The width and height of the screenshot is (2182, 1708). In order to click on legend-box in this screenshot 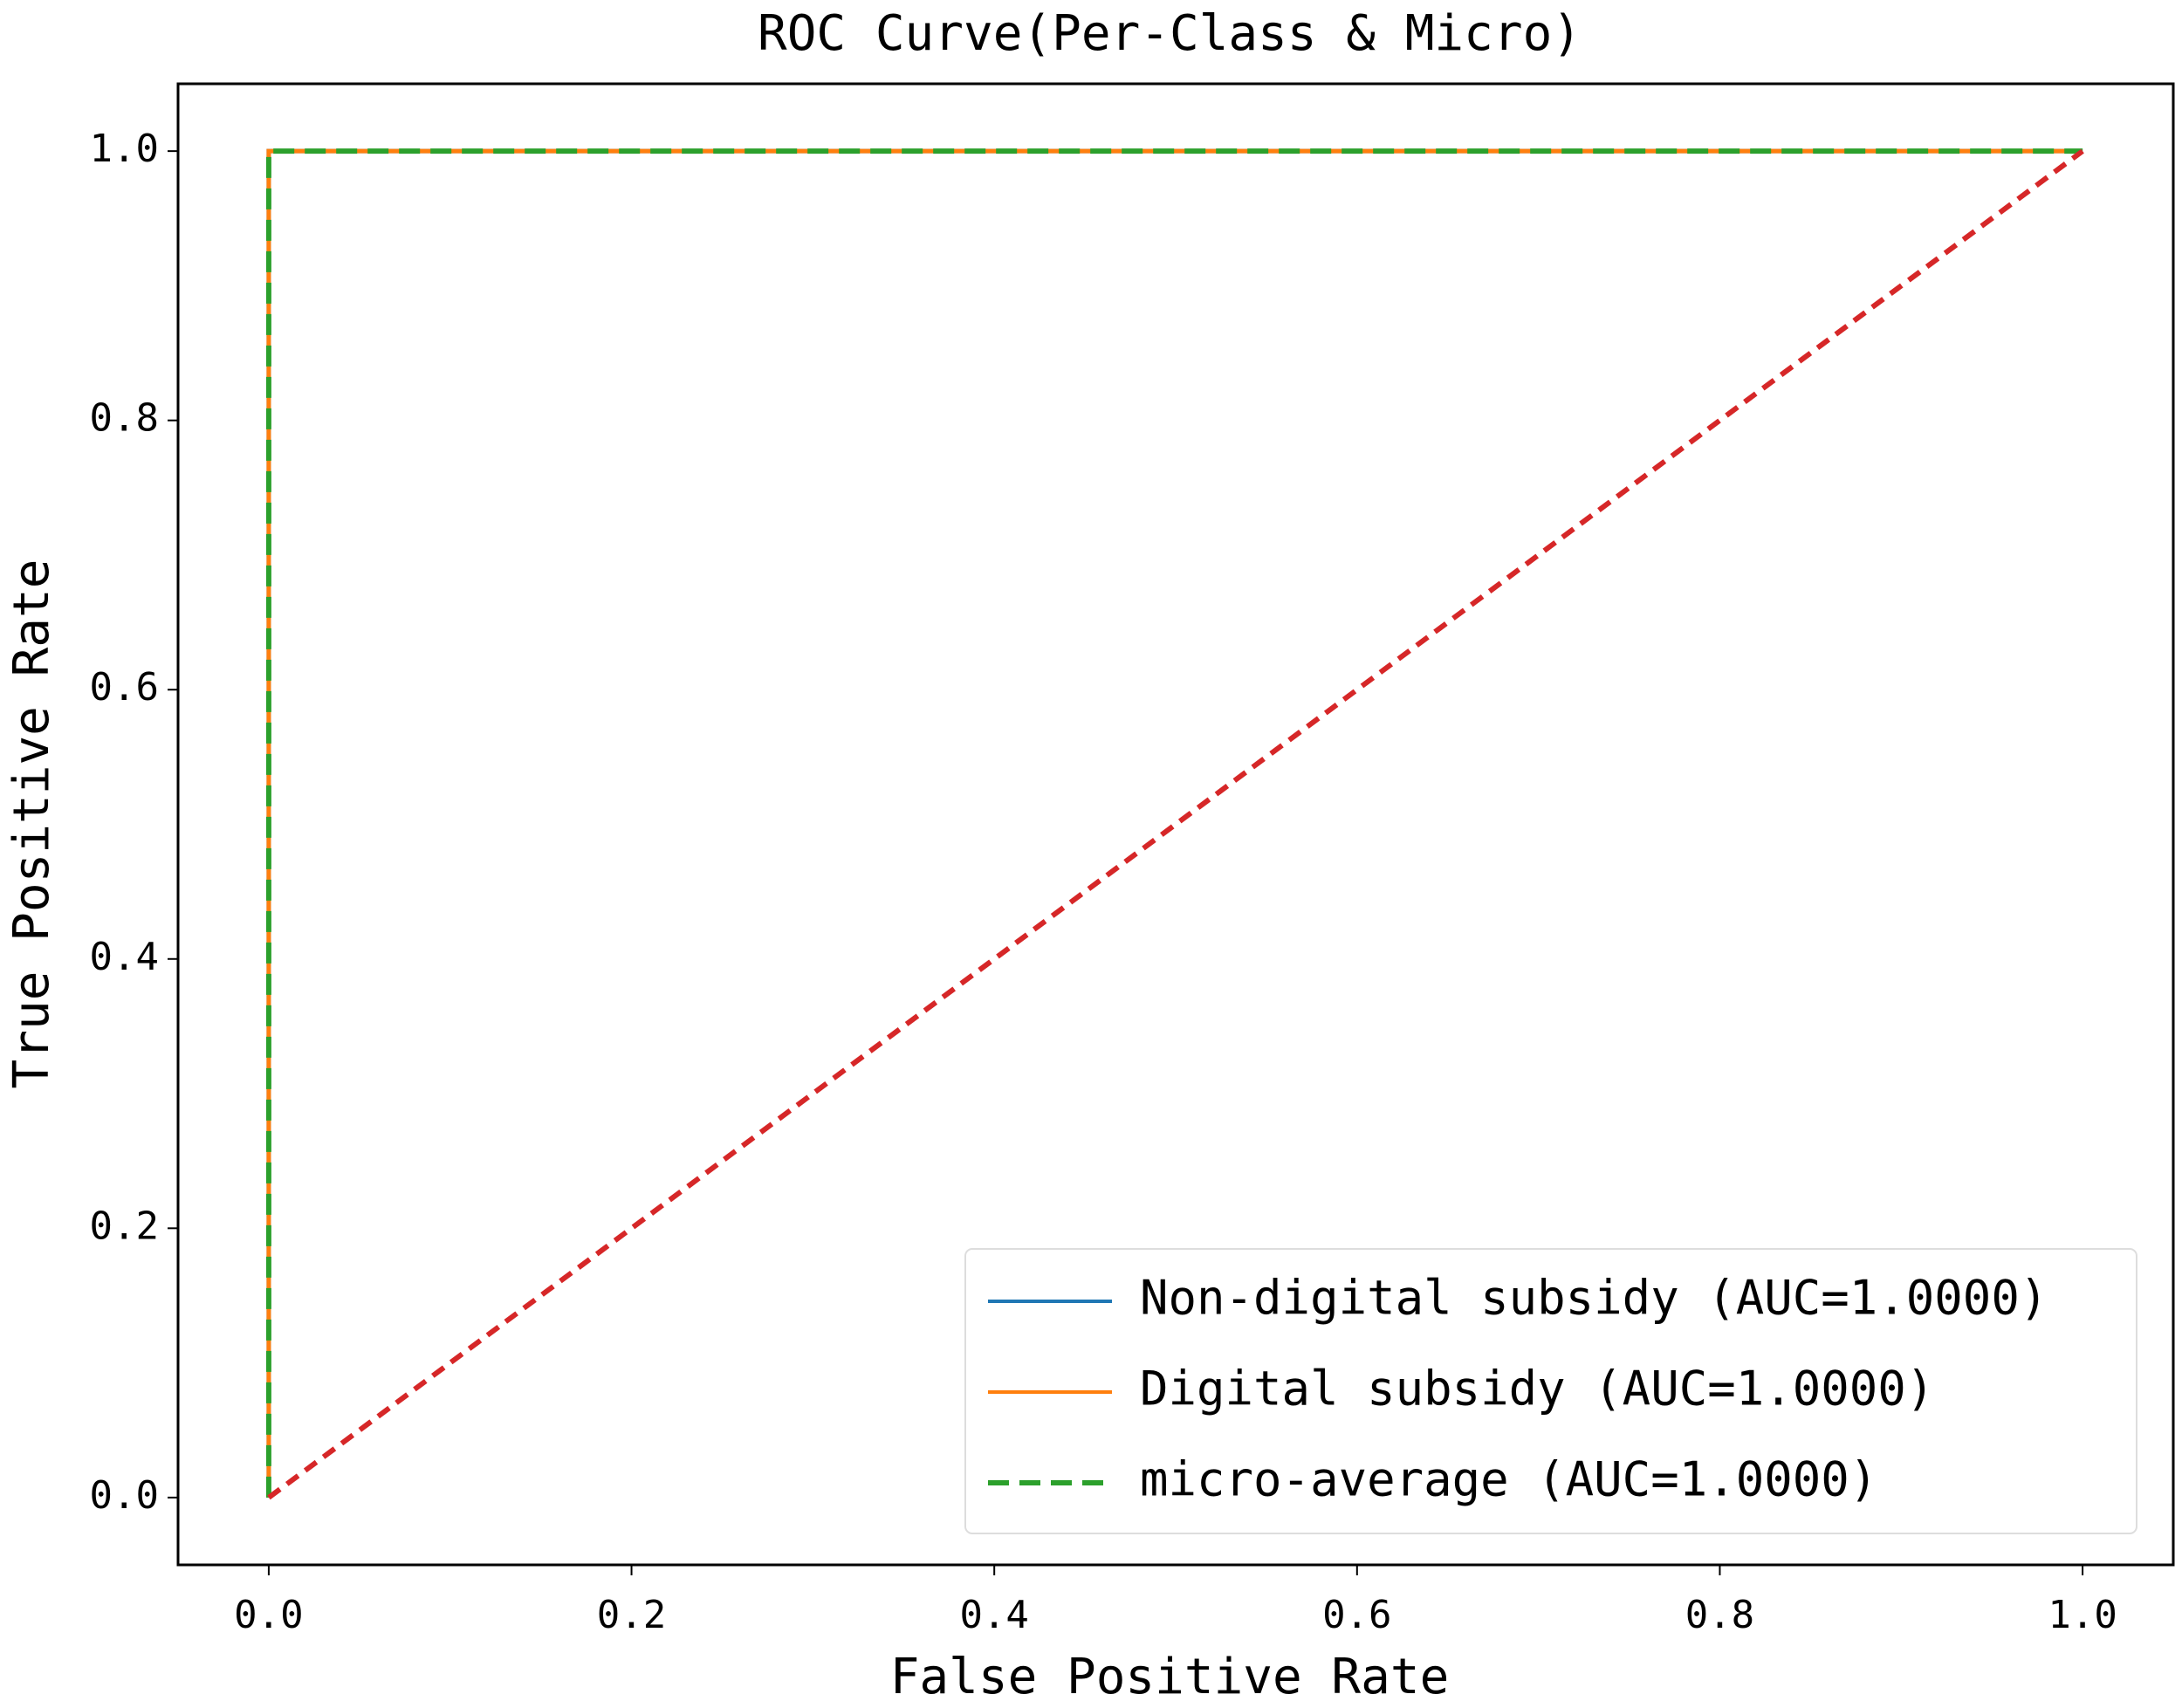, I will do `click(1550, 1391)`.